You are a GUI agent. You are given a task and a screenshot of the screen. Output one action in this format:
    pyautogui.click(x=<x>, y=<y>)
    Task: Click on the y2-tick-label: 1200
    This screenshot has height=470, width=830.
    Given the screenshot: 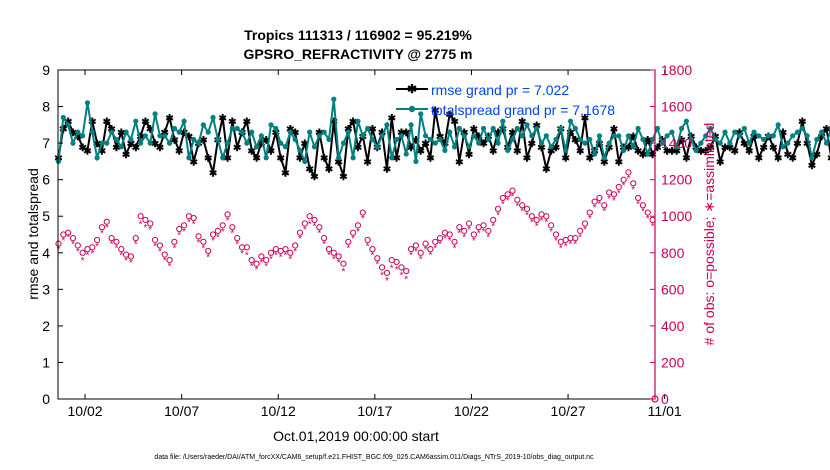 What is the action you would take?
    pyautogui.click(x=676, y=180)
    